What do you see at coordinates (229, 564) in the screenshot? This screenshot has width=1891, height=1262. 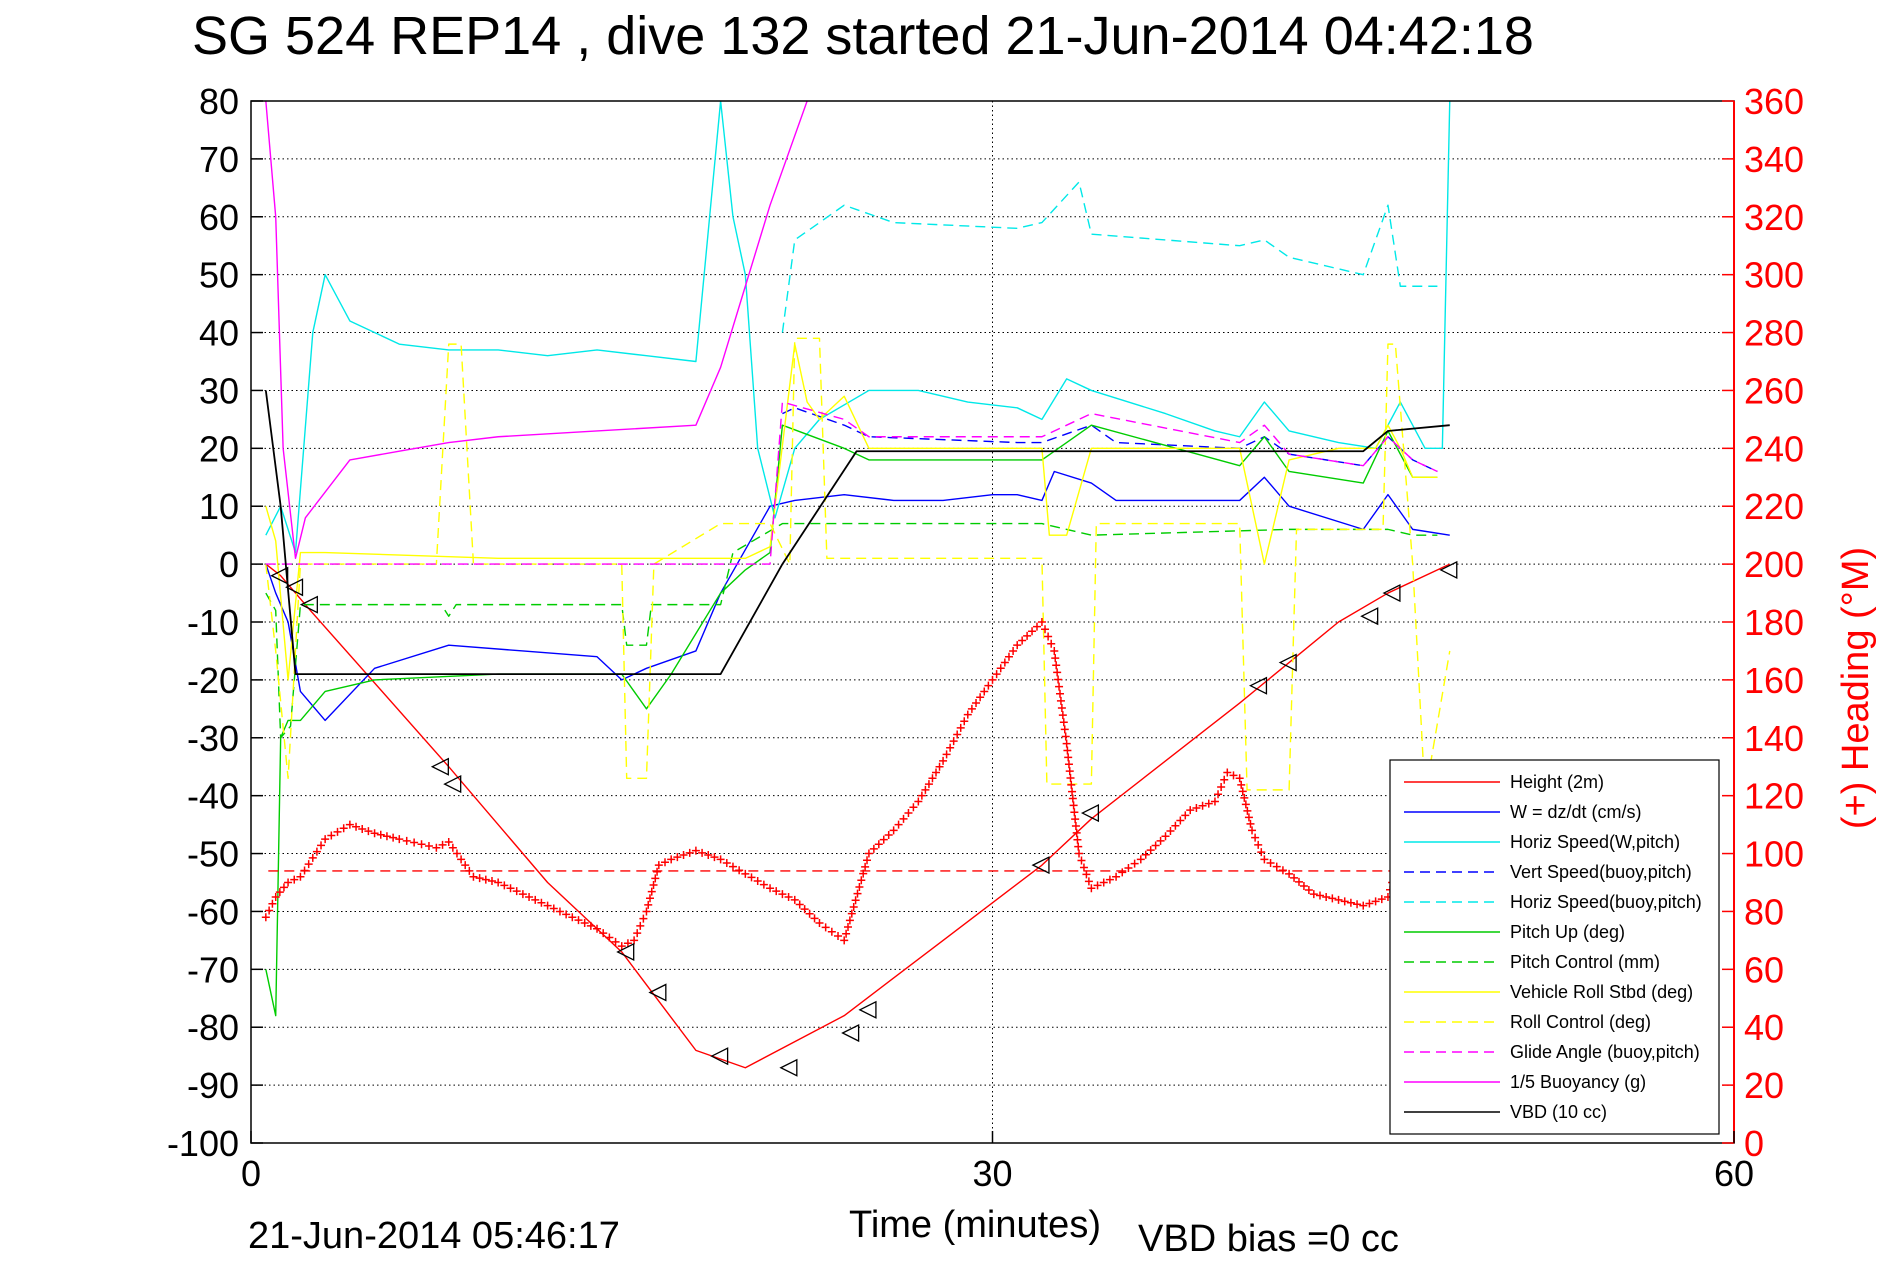 I see `y-tick-label: 0` at bounding box center [229, 564].